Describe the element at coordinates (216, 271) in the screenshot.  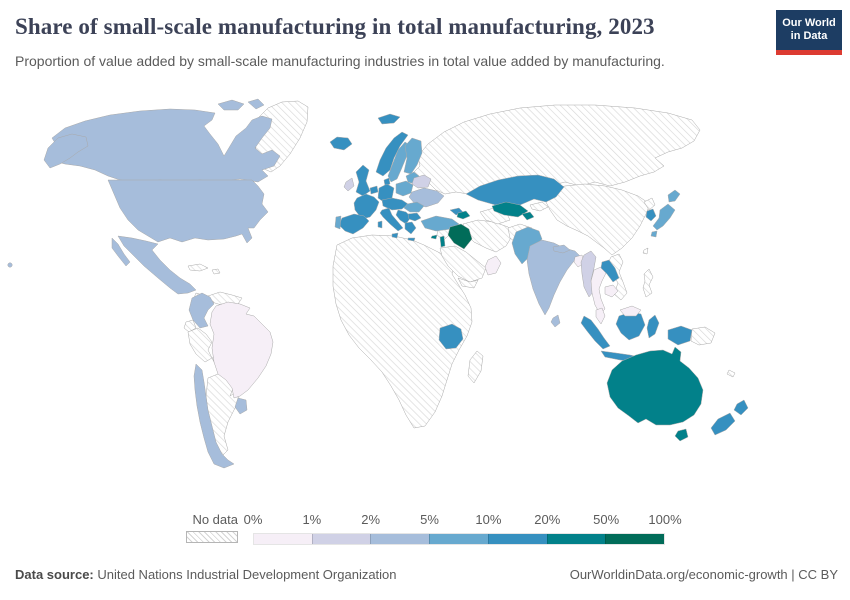
I see `island-hispaniola` at that location.